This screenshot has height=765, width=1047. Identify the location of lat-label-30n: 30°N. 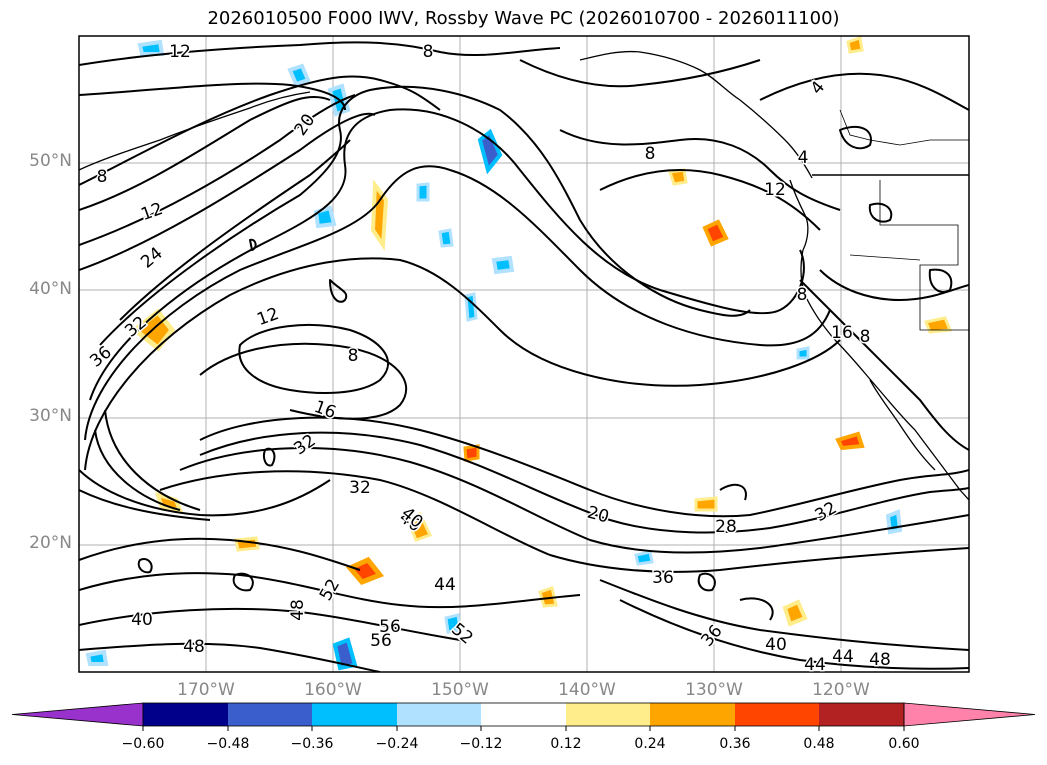
(50, 416).